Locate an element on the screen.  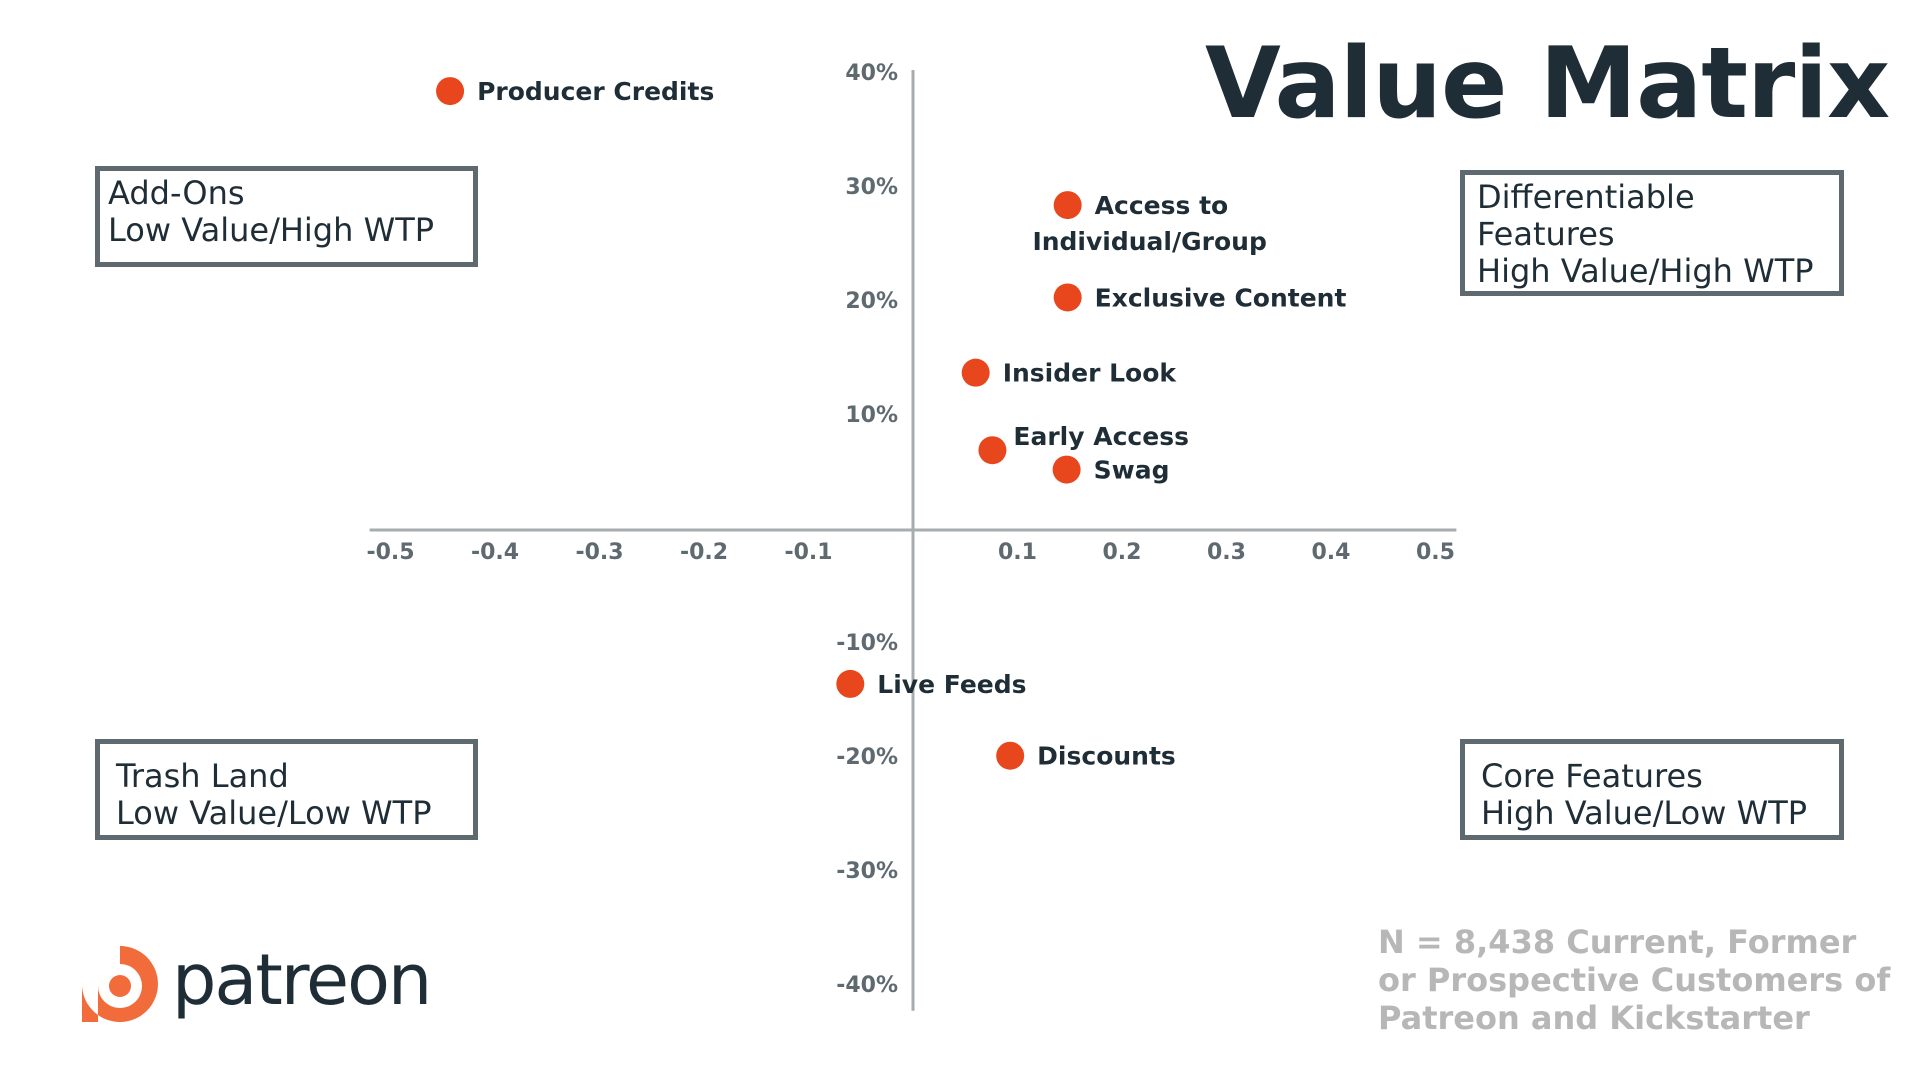
data-point-label: Early Access is located at coordinates (1101, 436).